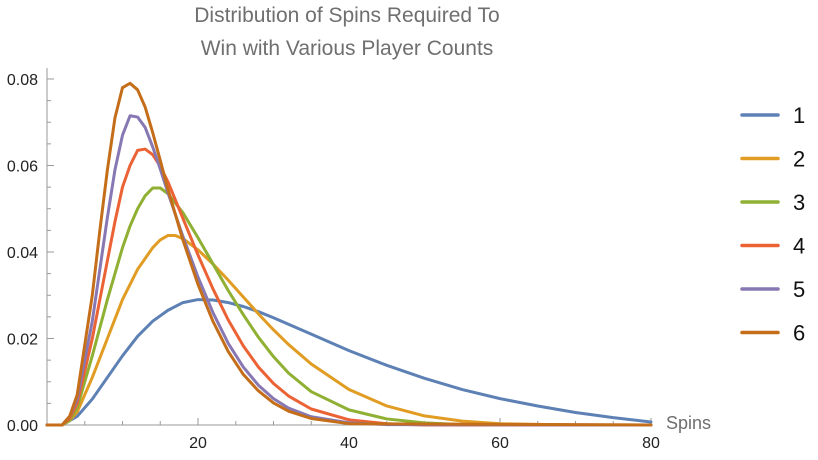 Image resolution: width=818 pixels, height=460 pixels. What do you see at coordinates (772, 159) in the screenshot?
I see `legend-item-2: 2` at bounding box center [772, 159].